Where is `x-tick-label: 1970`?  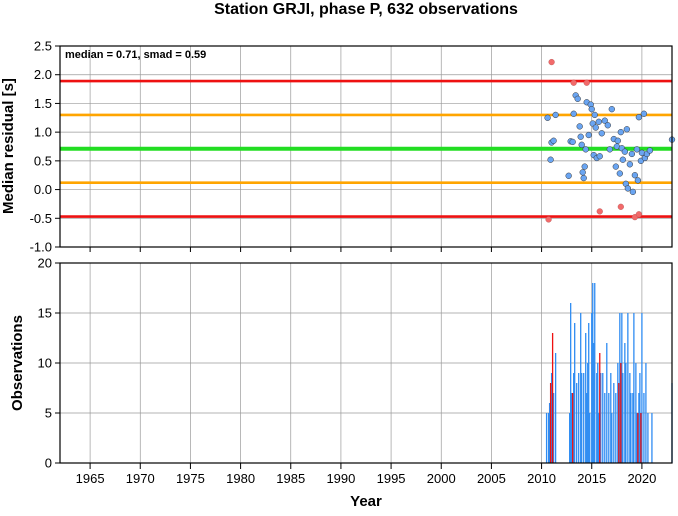 x-tick-label: 1970 is located at coordinates (140, 478).